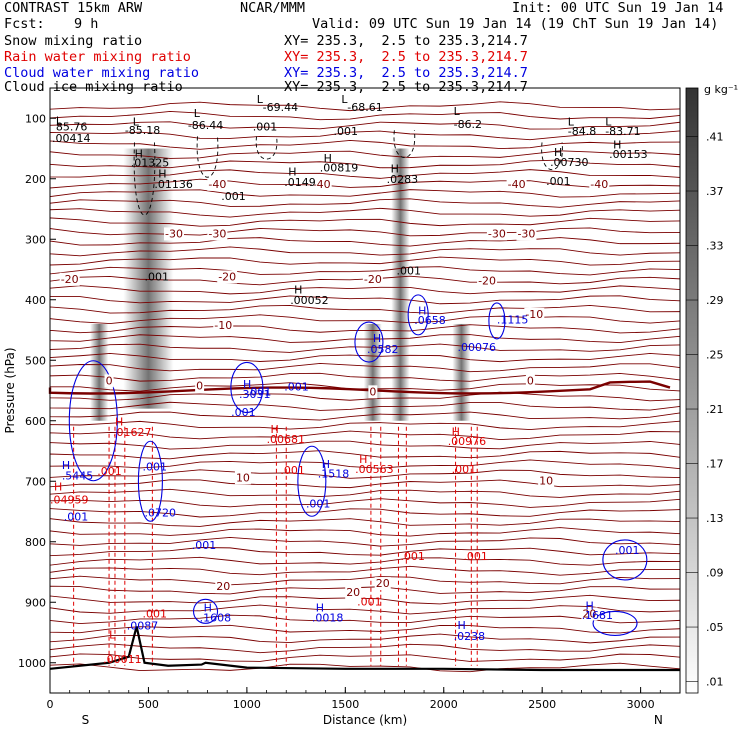 The width and height of the screenshot is (740, 740). I want to click on field-extremum-label: .0658, so click(430, 320).